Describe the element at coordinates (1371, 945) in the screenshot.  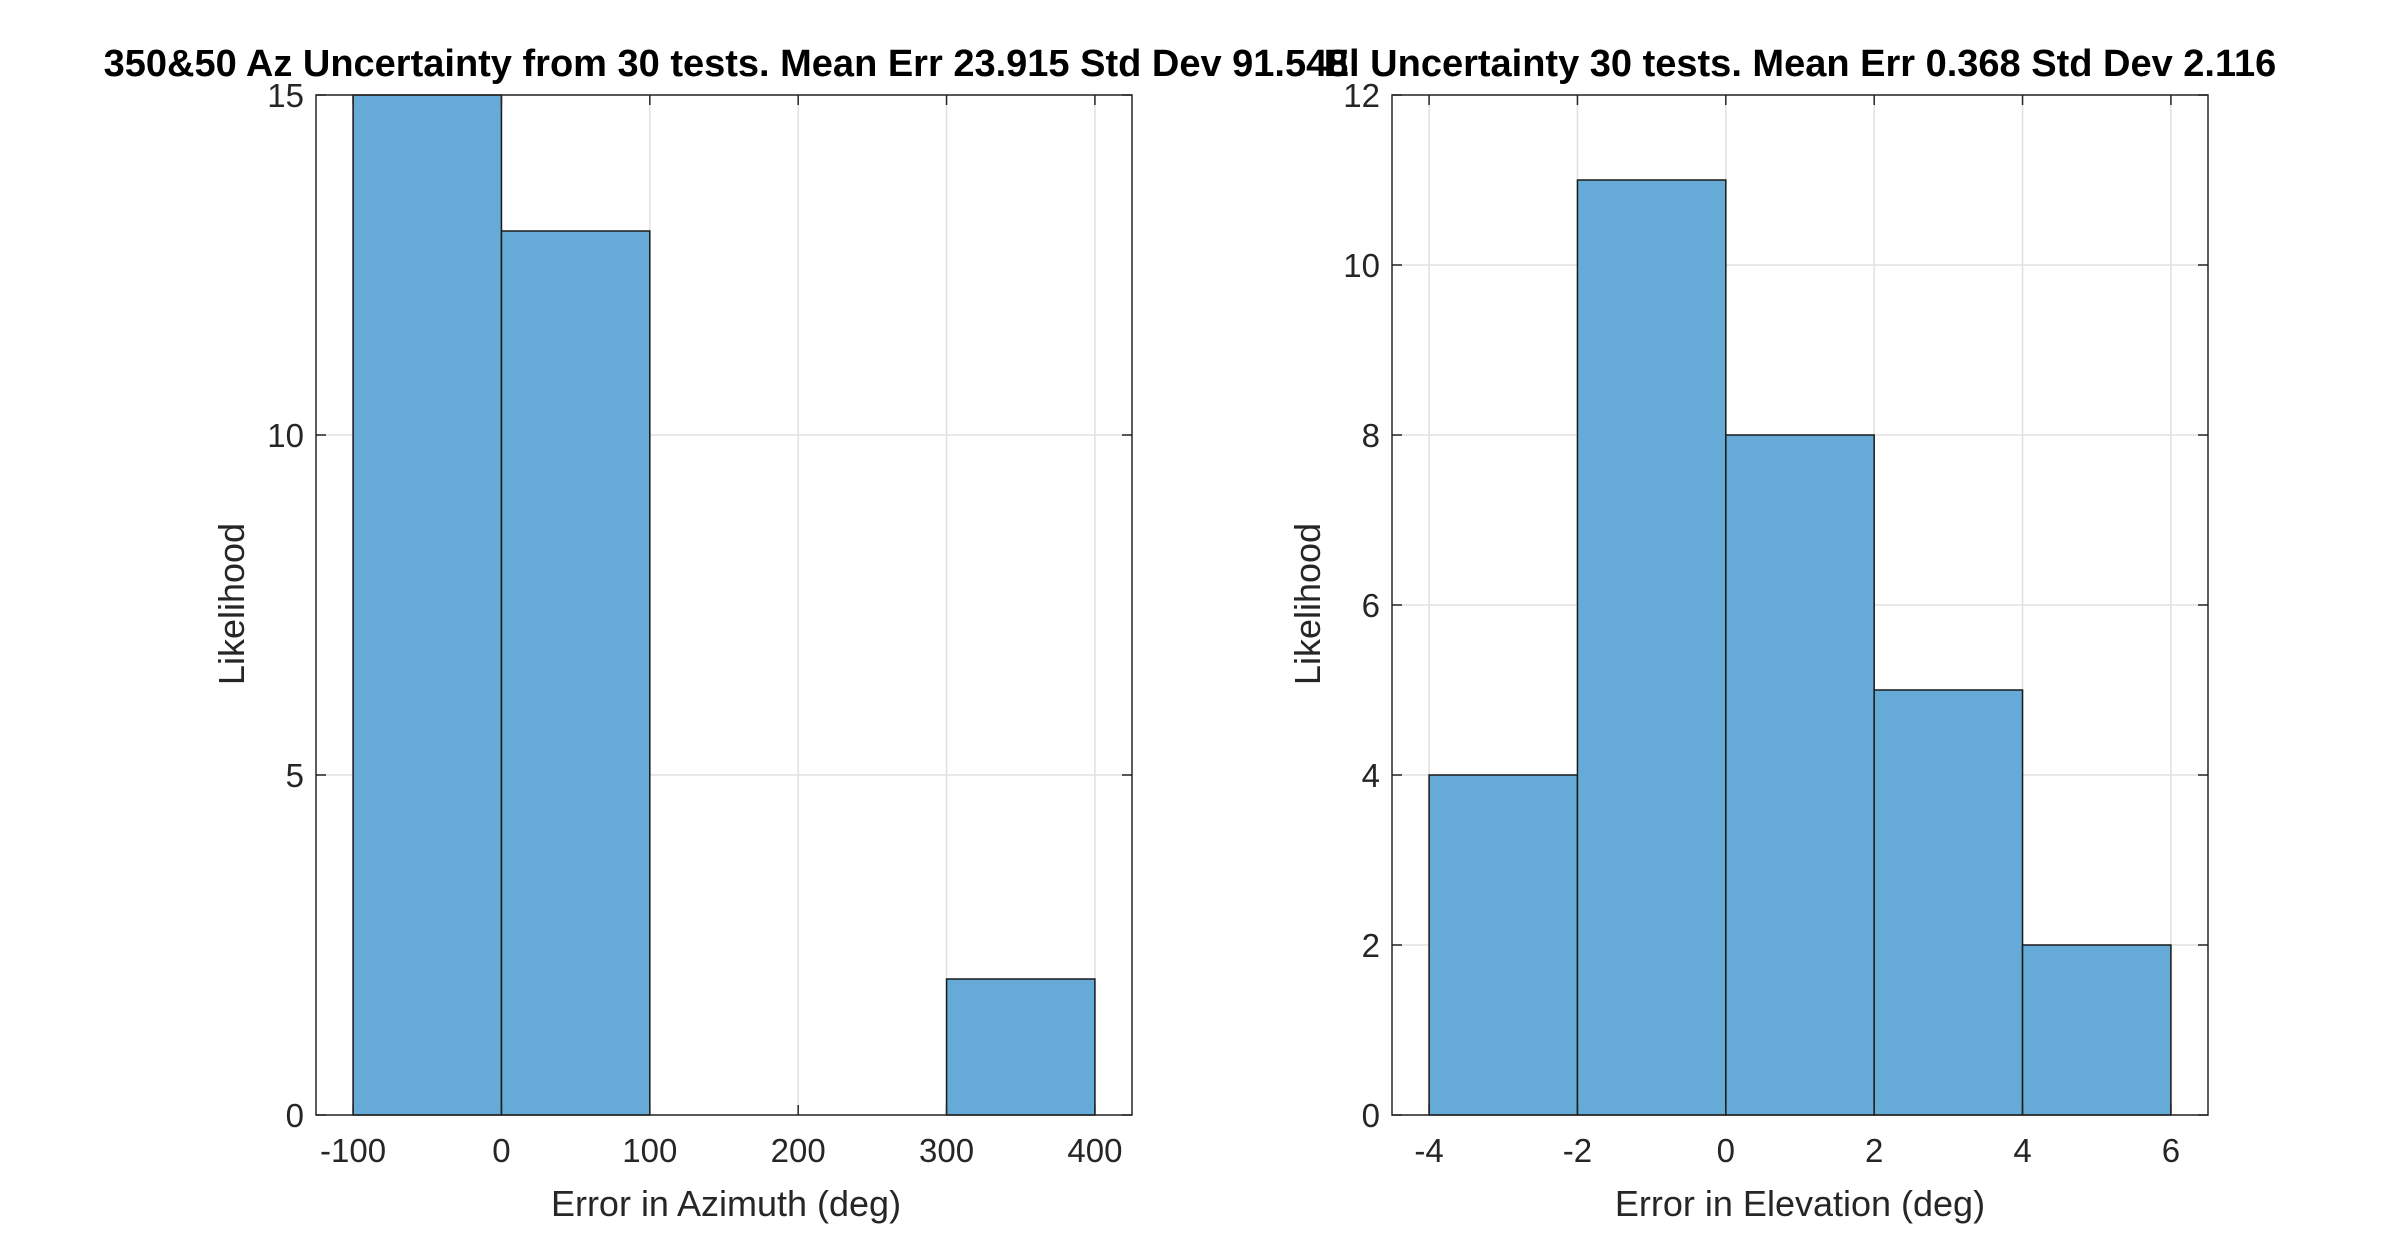
I see `elevation-y-tick-label: 2` at that location.